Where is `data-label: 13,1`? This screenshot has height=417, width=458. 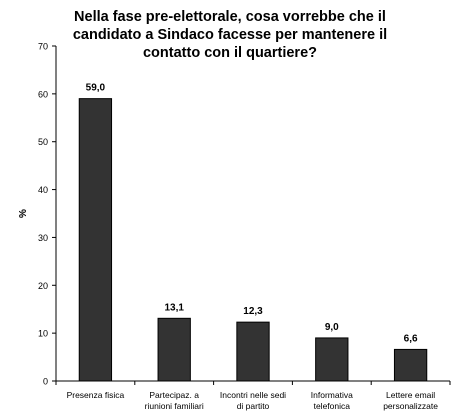 data-label: 13,1 is located at coordinates (174, 307).